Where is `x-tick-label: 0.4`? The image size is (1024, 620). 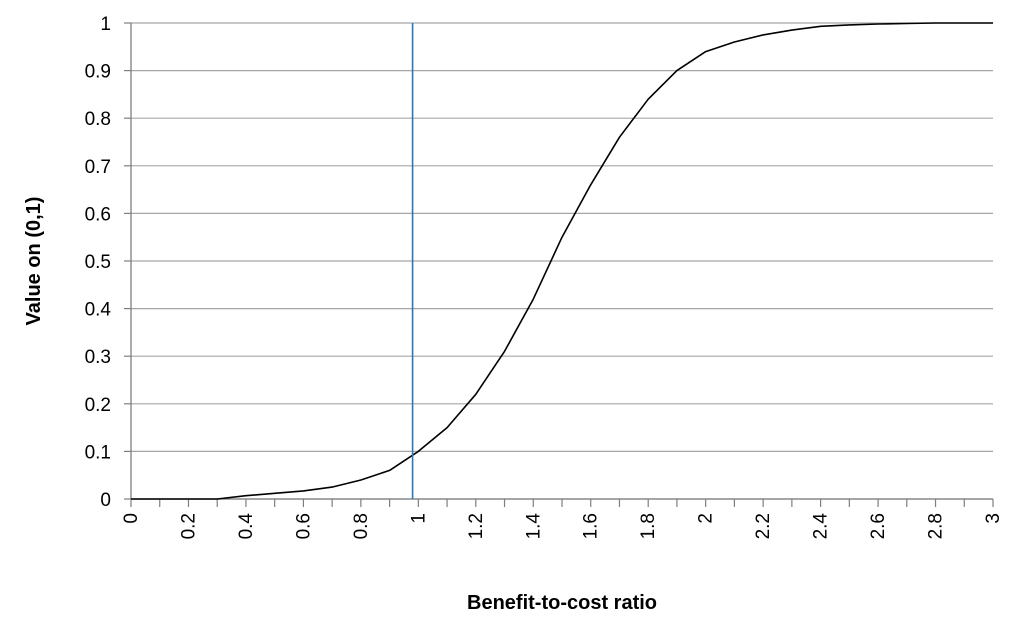 x-tick-label: 0.4 is located at coordinates (246, 526).